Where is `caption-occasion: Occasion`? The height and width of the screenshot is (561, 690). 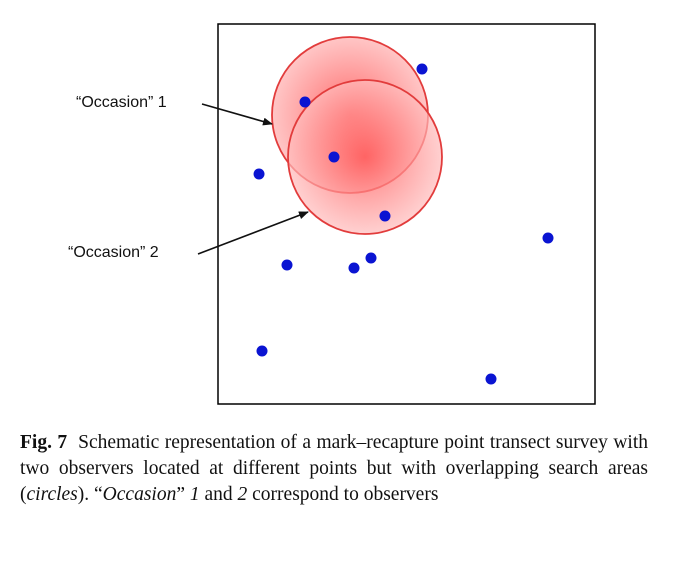
caption-occasion: Occasion is located at coordinates (139, 494).